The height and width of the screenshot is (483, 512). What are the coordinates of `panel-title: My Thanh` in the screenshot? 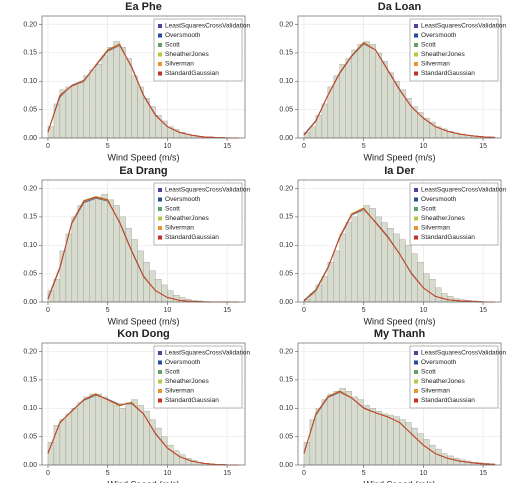 It's located at (400, 334).